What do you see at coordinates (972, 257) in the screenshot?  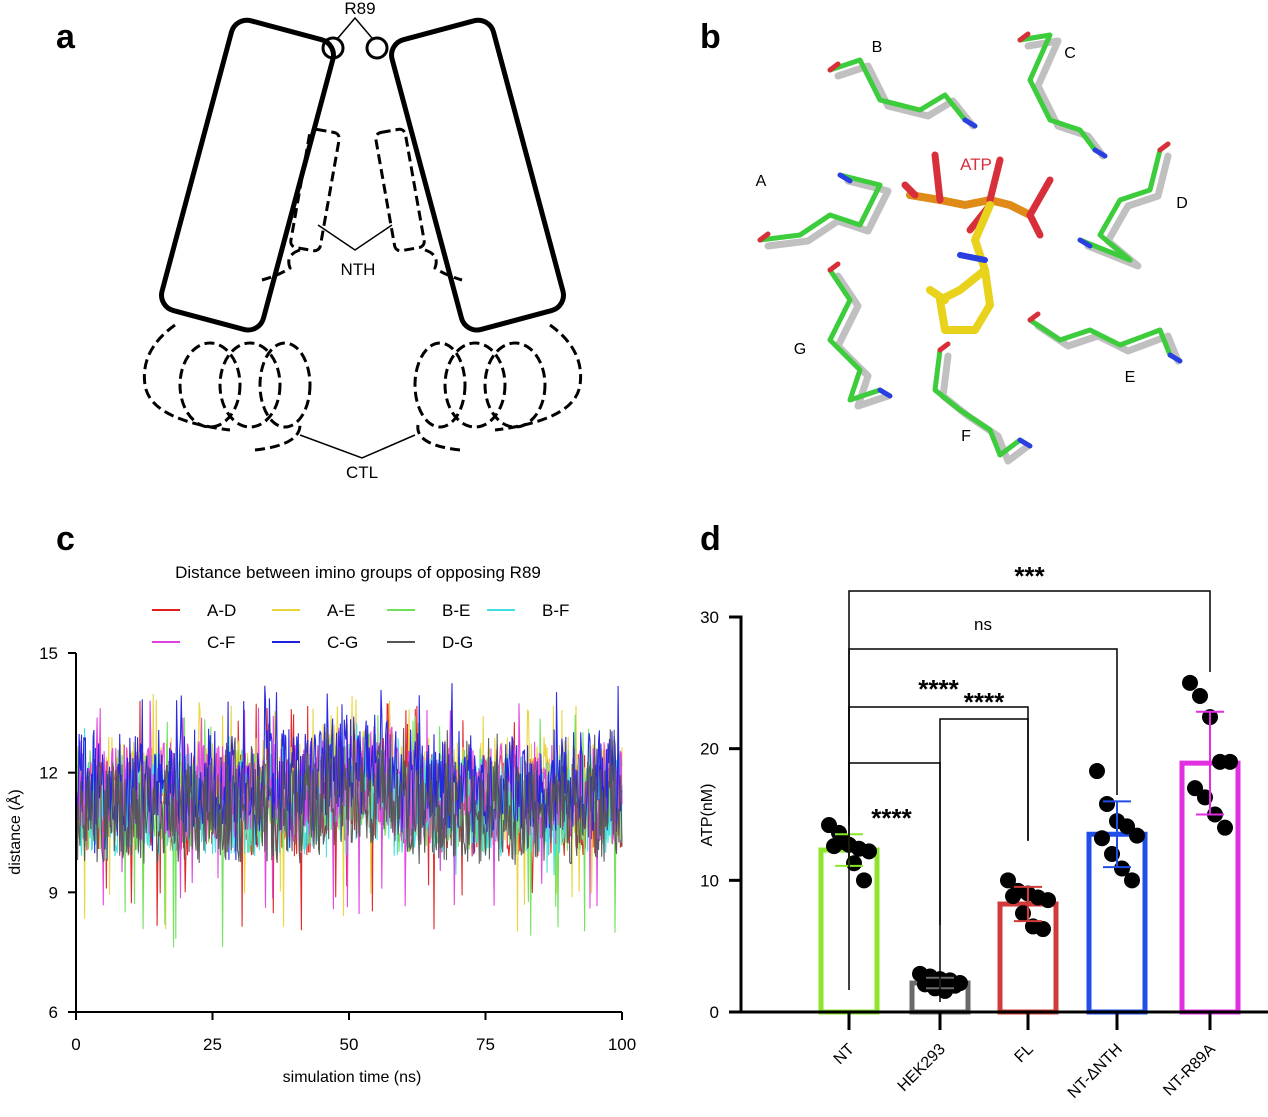 I see `atp-nitrogen` at bounding box center [972, 257].